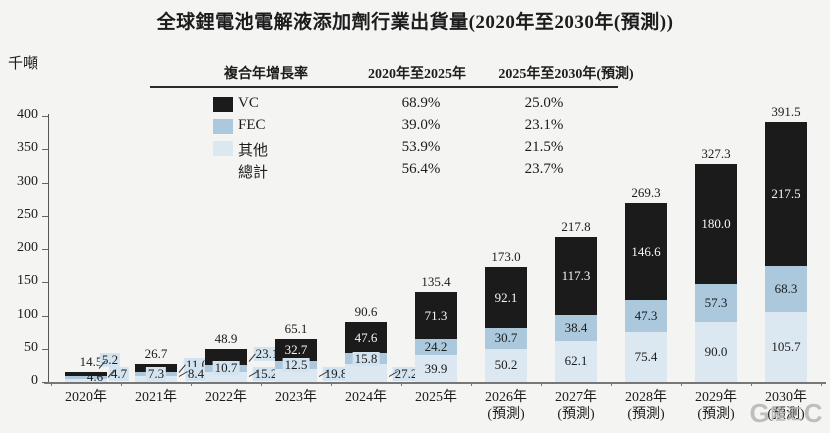  I want to click on bar-value-other: 39.9, so click(436, 368).